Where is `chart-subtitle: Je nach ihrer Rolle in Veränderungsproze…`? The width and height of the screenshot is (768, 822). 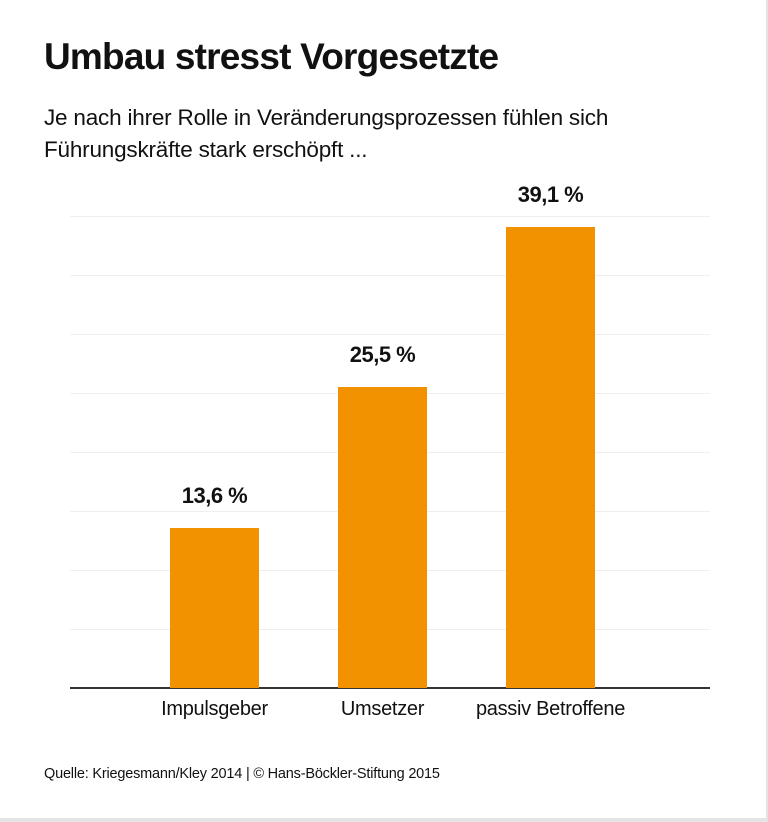
chart-subtitle: Je nach ihrer Rolle in Veränderungsproze… is located at coordinates (326, 133).